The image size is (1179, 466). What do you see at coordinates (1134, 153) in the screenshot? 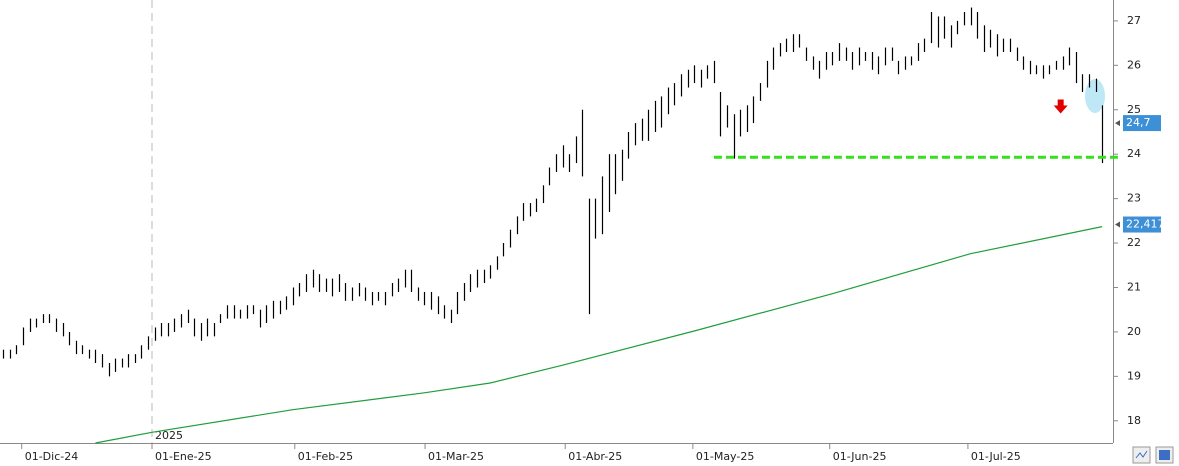
I see `y-tick-label: 24` at bounding box center [1134, 153].